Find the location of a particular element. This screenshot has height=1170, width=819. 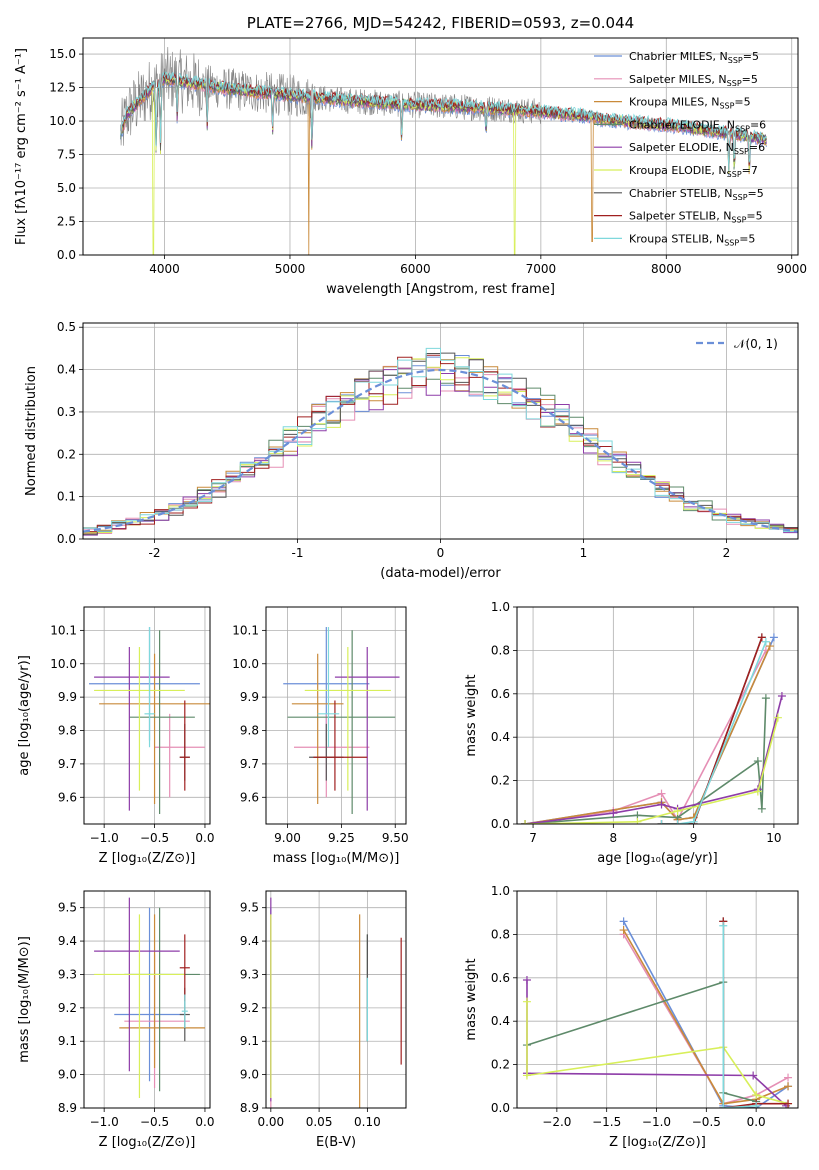

x-tick-label: 7000 is located at coordinates (541, 269).